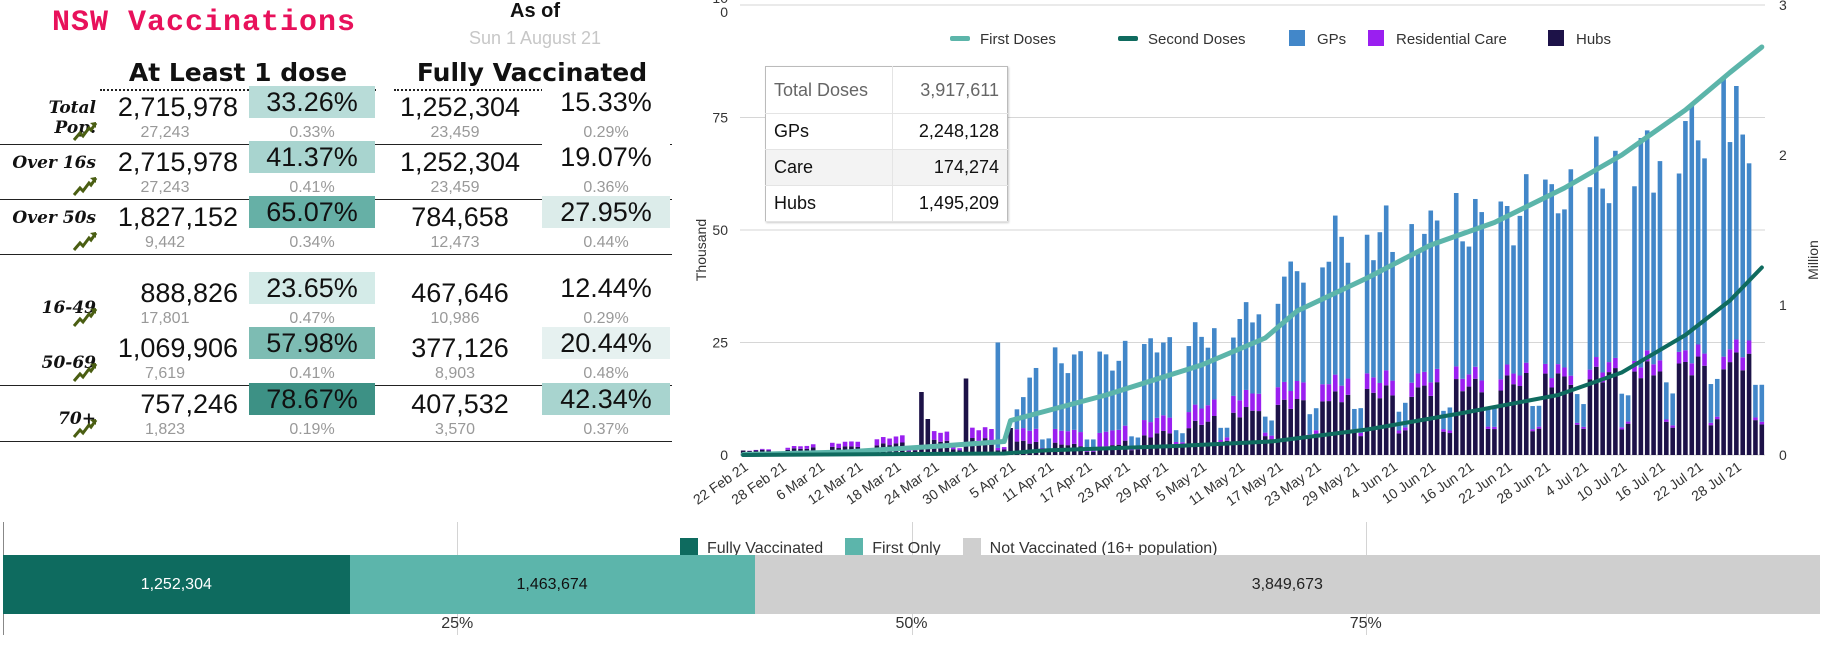 Image resolution: width=1831 pixels, height=649 pixels. I want to click on first-dose-count: 2,715,978, so click(177, 107).